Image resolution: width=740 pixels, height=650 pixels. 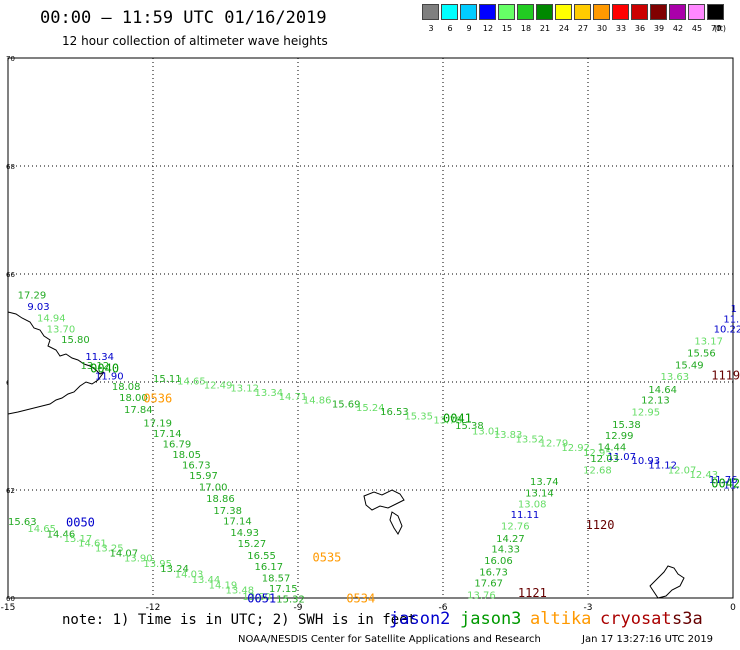 I want to click on swh-reading: 11.34, so click(x=99, y=357).